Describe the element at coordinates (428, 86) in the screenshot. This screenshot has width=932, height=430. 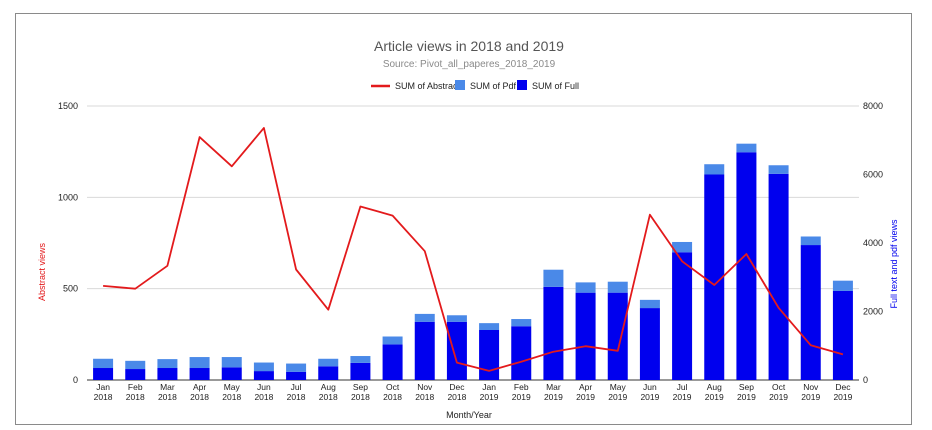
I see `legend-abstract-label: SUM of Abstract` at that location.